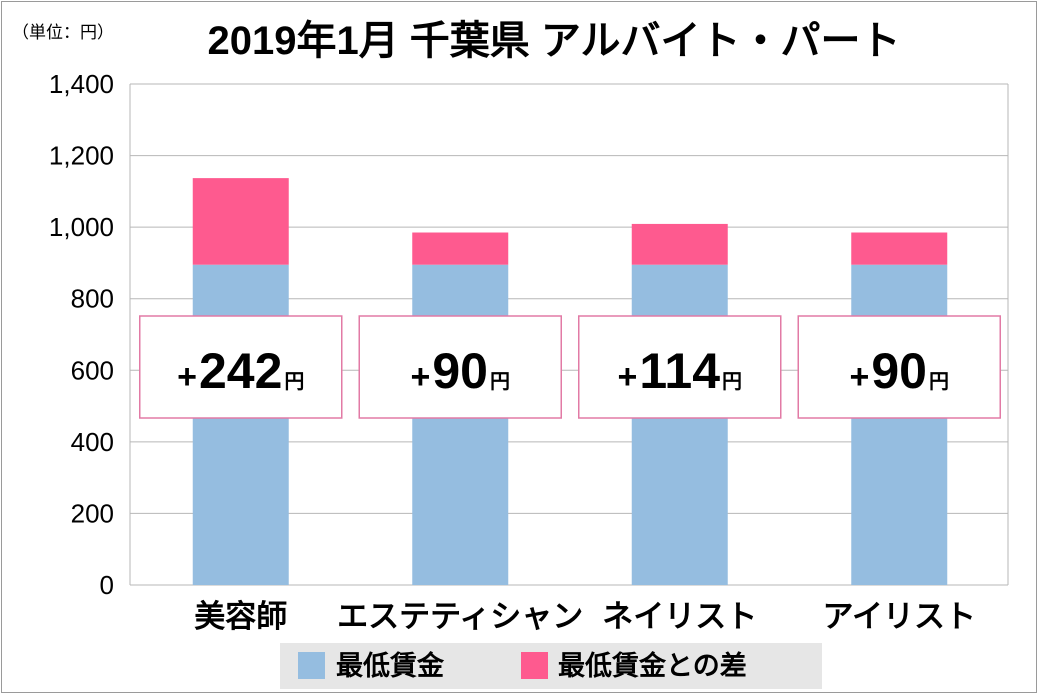  Describe the element at coordinates (460, 616) in the screenshot. I see `x-tick-label: エステティシャン` at that location.